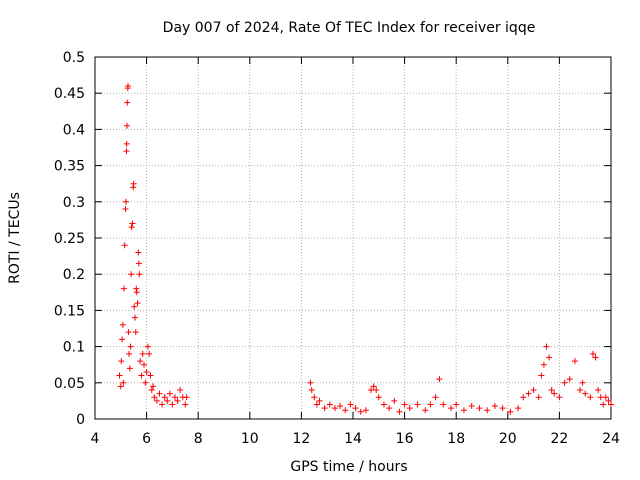 This screenshot has width=640, height=480. I want to click on y-tick-label: 0.4, so click(74, 130).